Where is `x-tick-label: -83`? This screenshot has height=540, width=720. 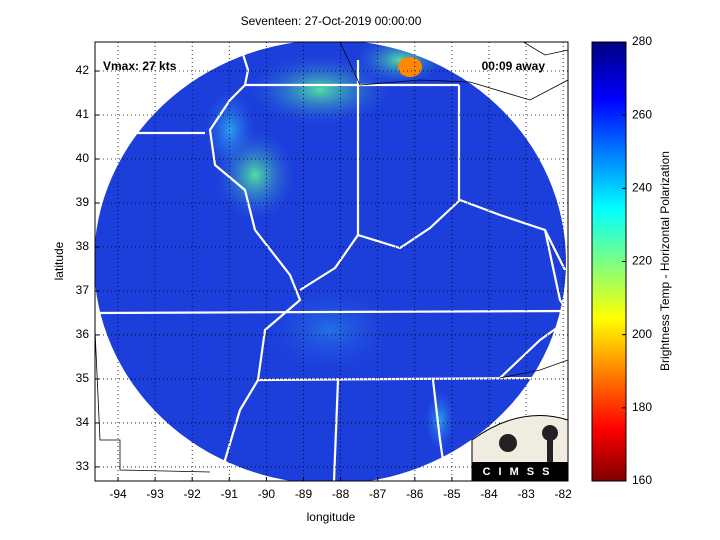
x-tick-label: -83 is located at coordinates (526, 494).